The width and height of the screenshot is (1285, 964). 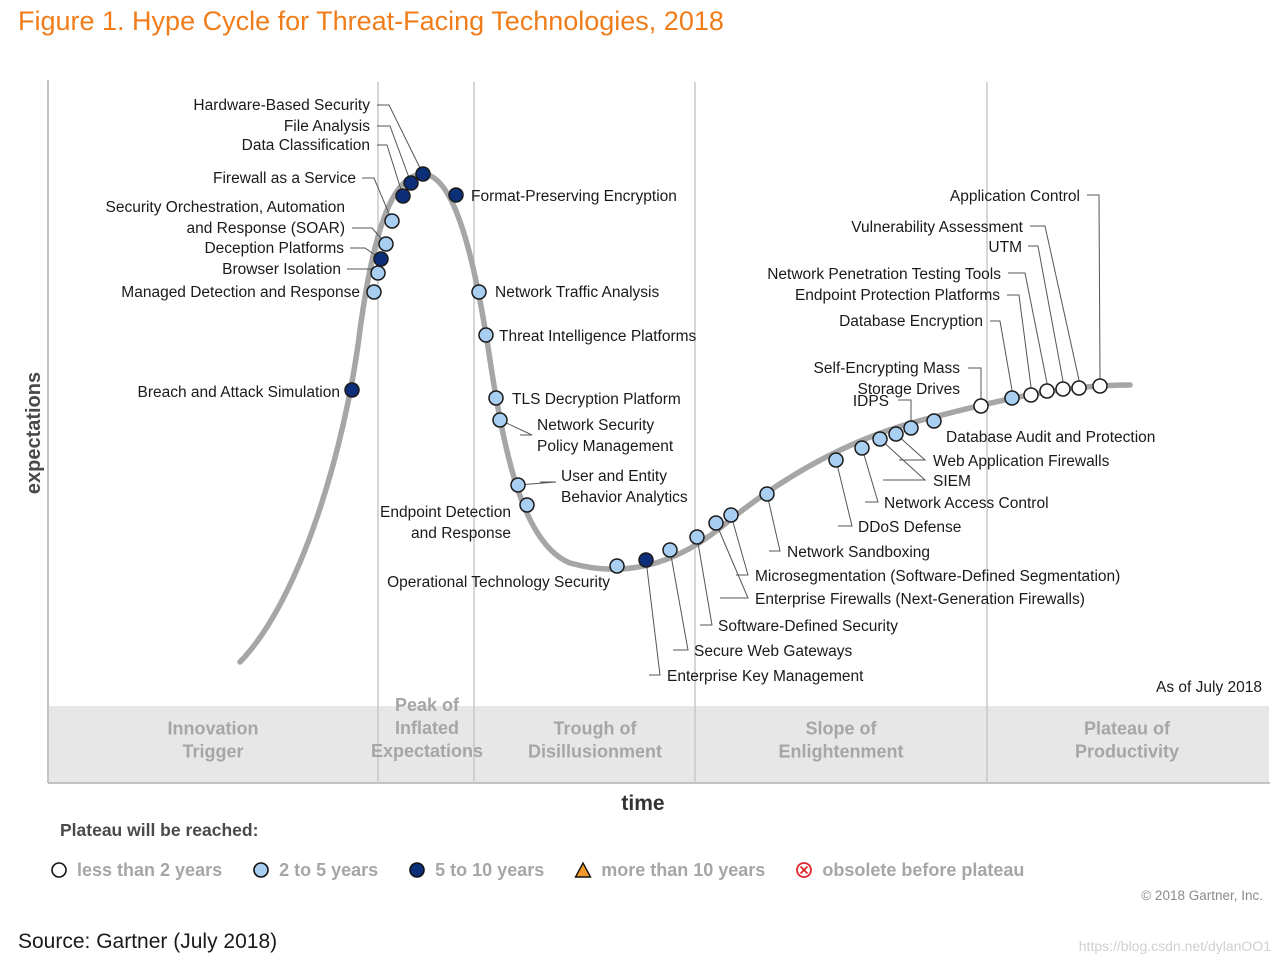 What do you see at coordinates (765, 676) in the screenshot?
I see `technology-label: Enterprise Key Management` at bounding box center [765, 676].